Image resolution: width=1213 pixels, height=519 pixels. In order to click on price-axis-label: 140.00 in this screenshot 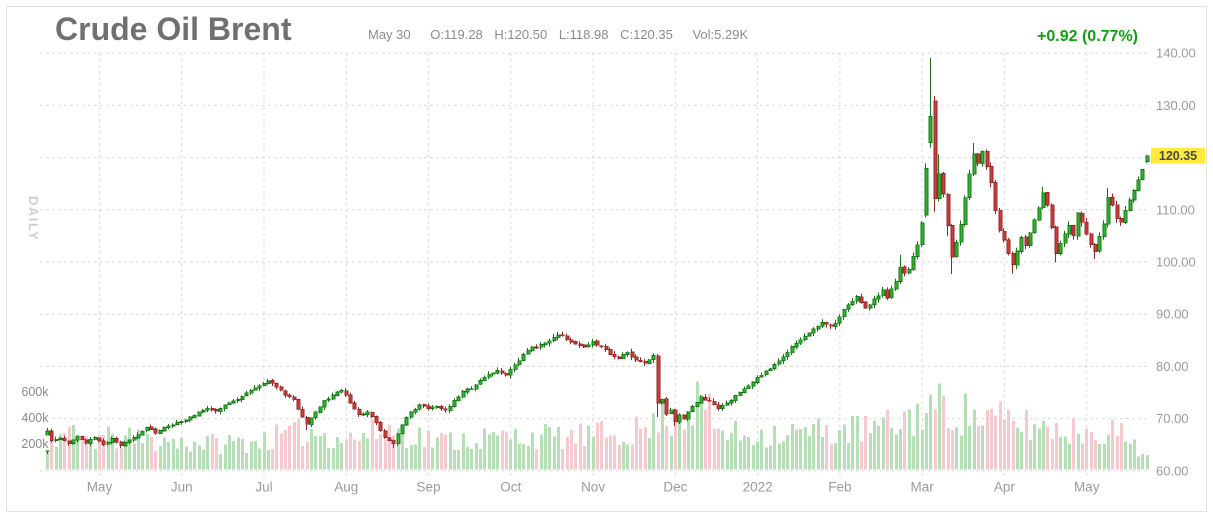, I will do `click(1176, 53)`.